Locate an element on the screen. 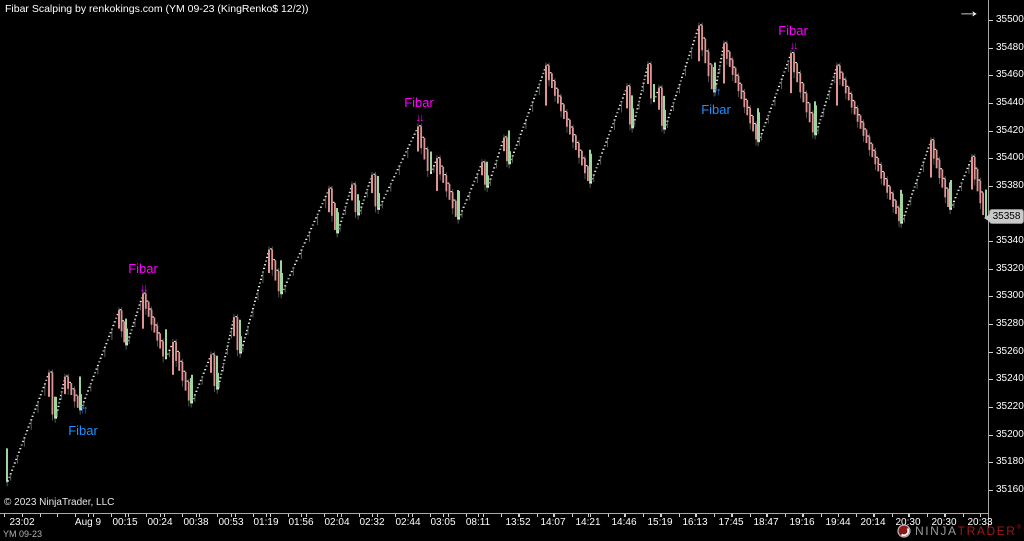  fibar-signal-label: Fibar is located at coordinates (793, 30).